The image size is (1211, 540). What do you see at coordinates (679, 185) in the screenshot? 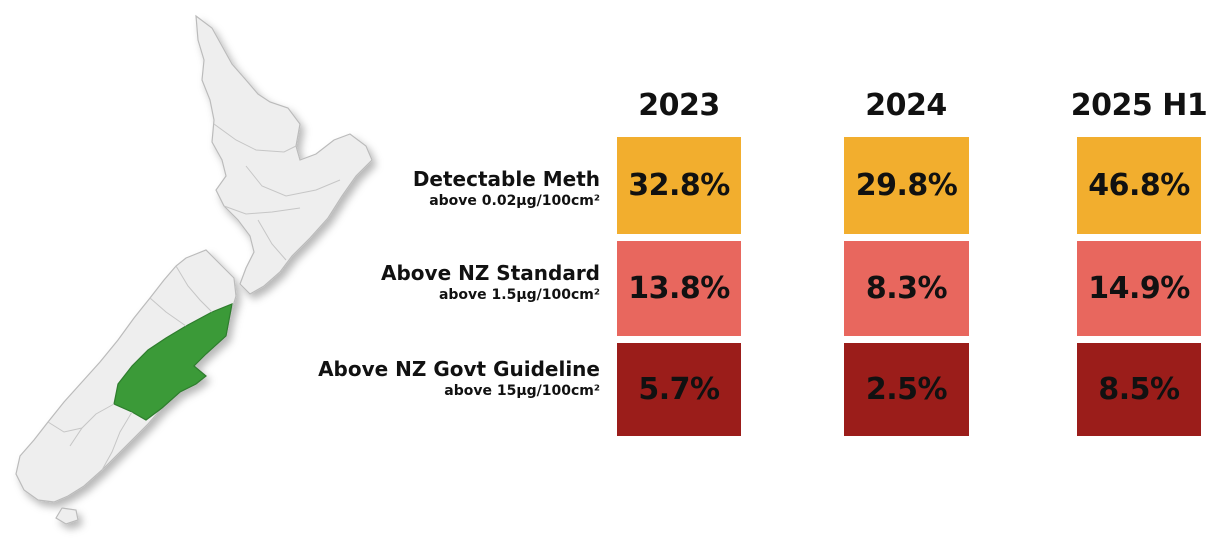
I see `cell-detectable-2023: 32.8%` at bounding box center [679, 185].